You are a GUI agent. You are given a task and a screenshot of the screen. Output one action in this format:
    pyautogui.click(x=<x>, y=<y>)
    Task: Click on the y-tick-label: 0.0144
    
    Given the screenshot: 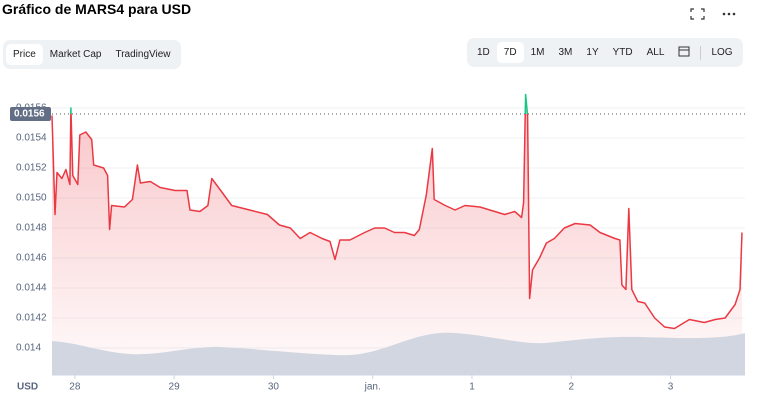 What is the action you would take?
    pyautogui.click(x=31, y=288)
    